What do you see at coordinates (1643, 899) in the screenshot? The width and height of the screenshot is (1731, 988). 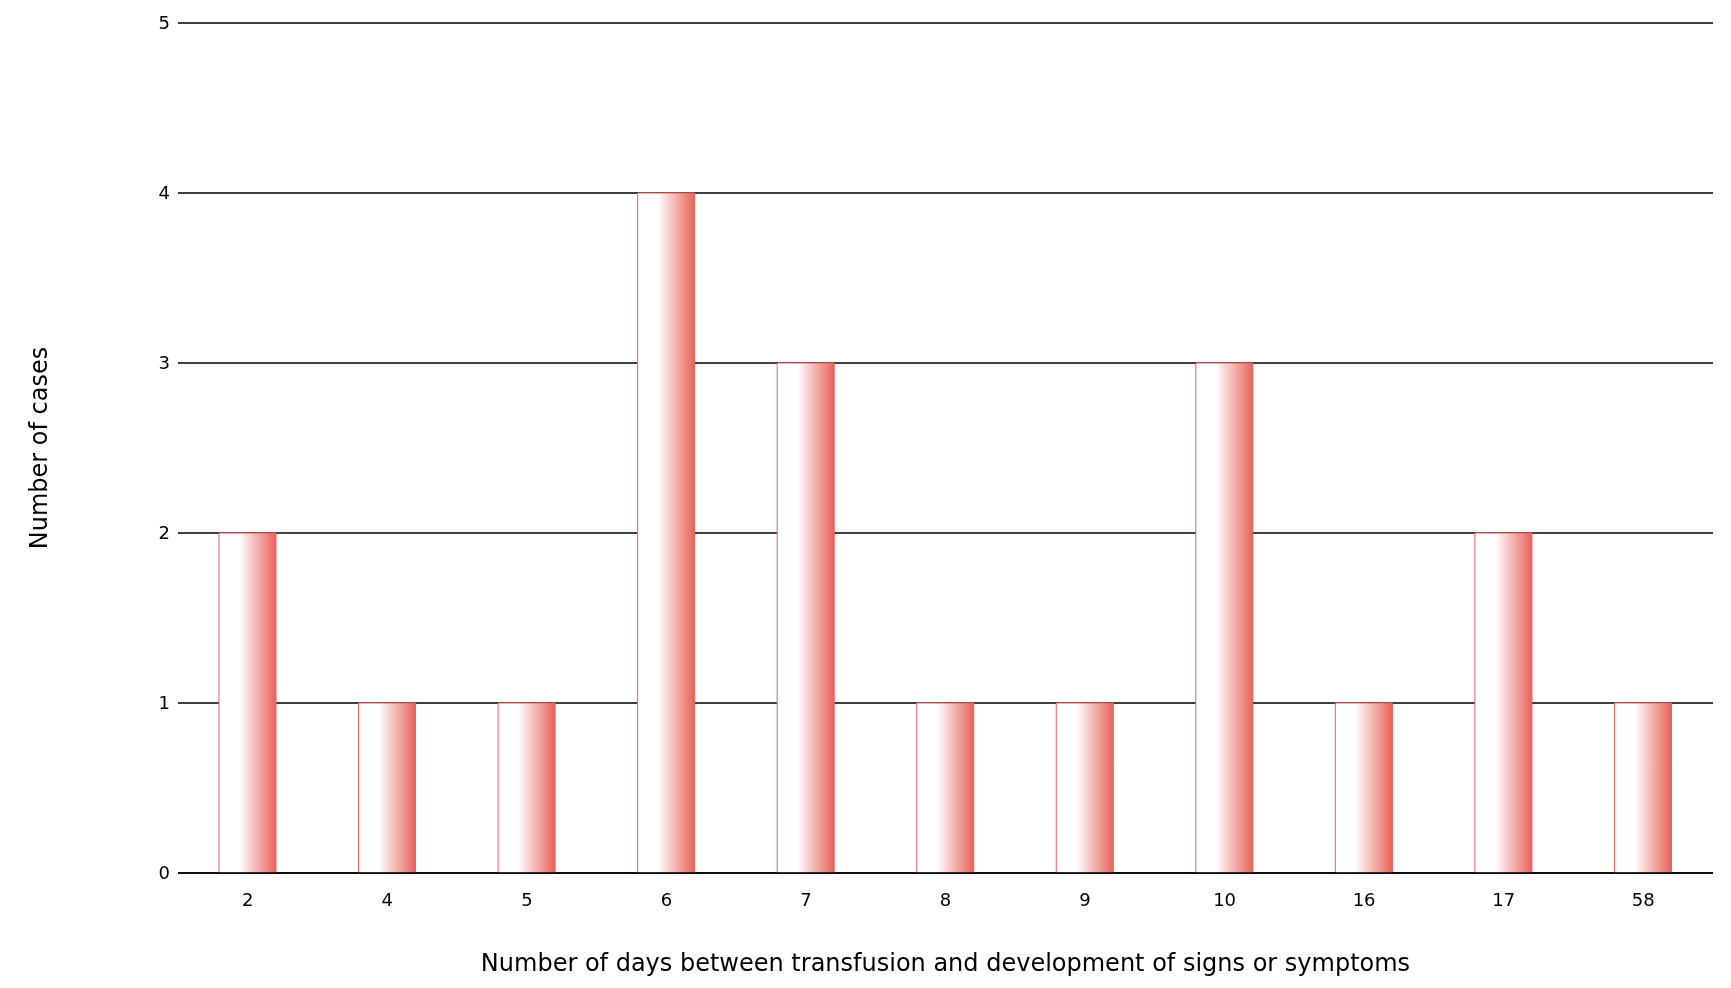 I see `x-tick-label: 58` at bounding box center [1643, 899].